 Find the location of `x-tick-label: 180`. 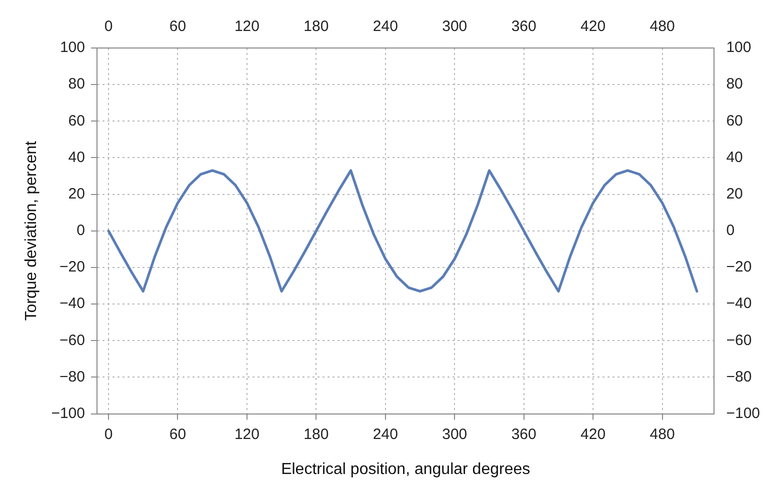

x-tick-label: 180 is located at coordinates (316, 434).